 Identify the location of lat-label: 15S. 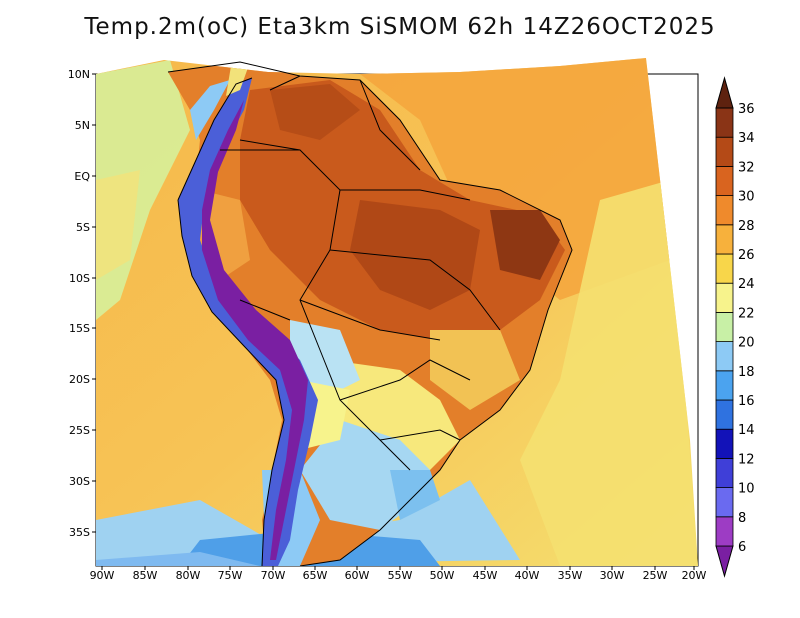
(79, 328).